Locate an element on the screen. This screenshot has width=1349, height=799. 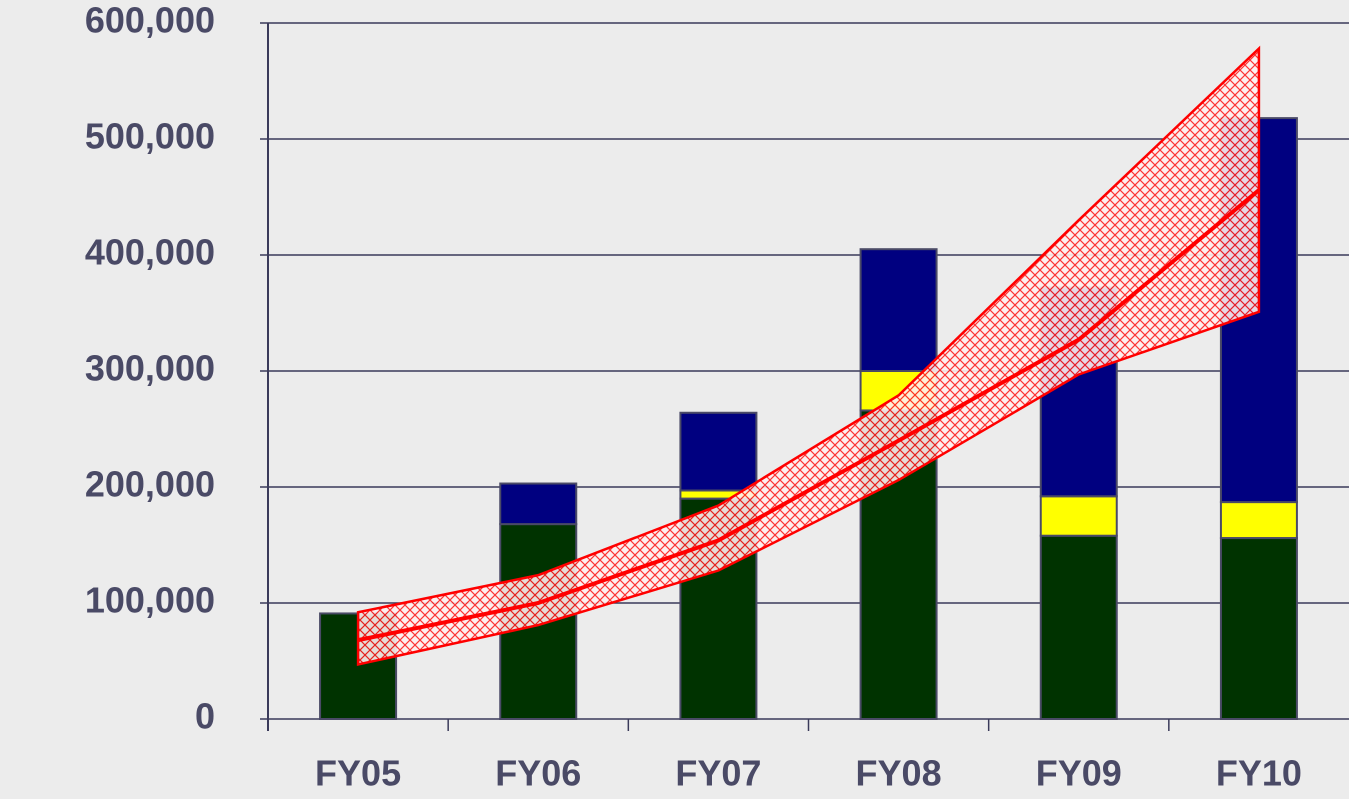
x-tick-label: FY07 is located at coordinates (718, 773).